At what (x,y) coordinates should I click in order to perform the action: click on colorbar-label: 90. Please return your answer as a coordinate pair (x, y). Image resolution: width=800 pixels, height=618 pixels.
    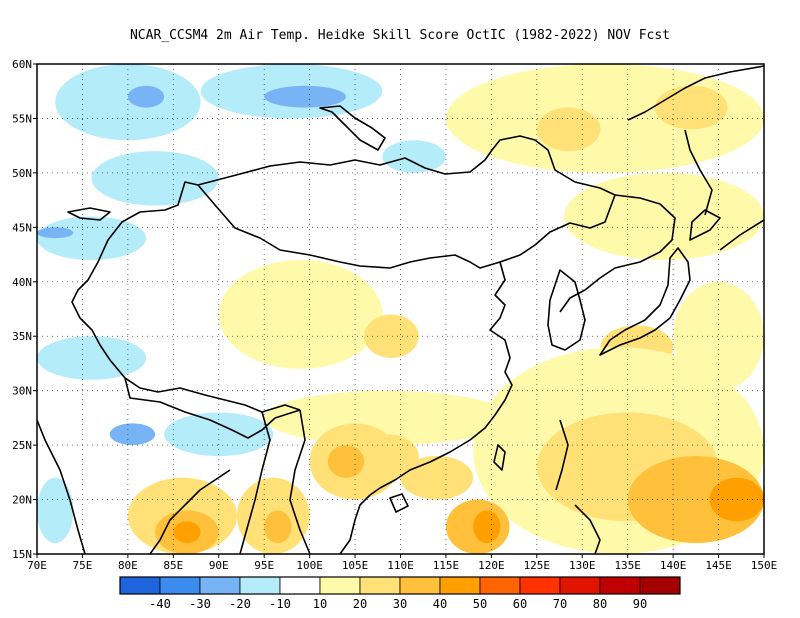
    Looking at the image, I should click on (640, 604).